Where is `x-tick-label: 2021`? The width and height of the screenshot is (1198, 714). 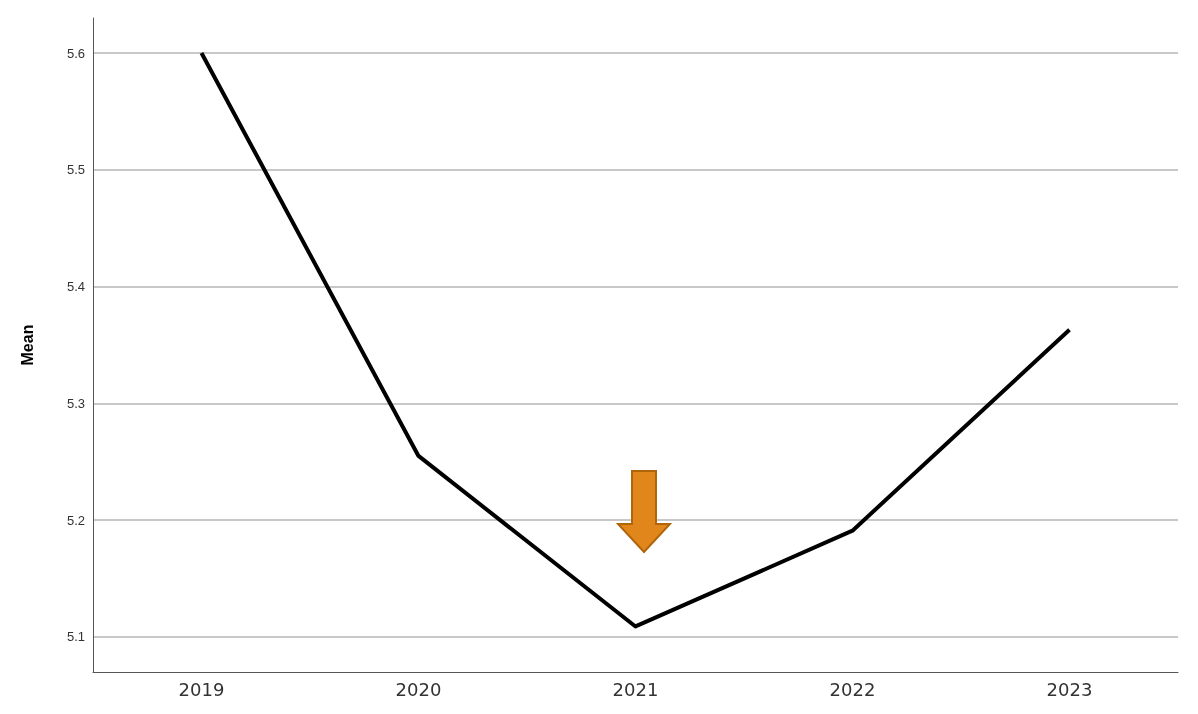
x-tick-label: 2021 is located at coordinates (635, 689).